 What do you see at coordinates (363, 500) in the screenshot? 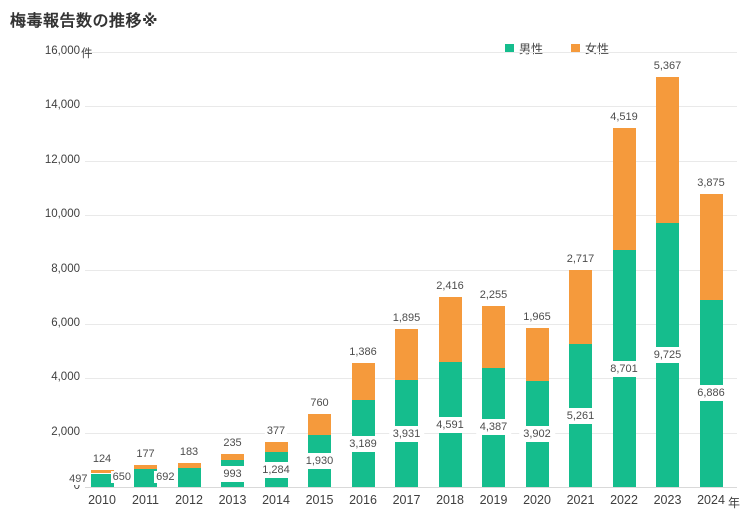
I see `x-axis-label-2016: 2016` at bounding box center [363, 500].